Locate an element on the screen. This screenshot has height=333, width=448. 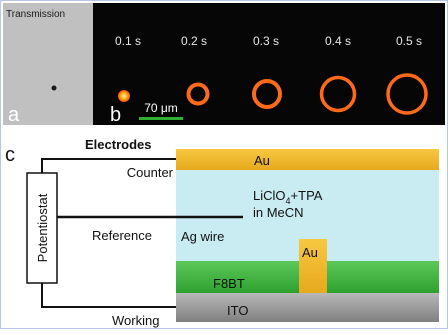
au-counter-electrode is located at coordinates (307, 159).